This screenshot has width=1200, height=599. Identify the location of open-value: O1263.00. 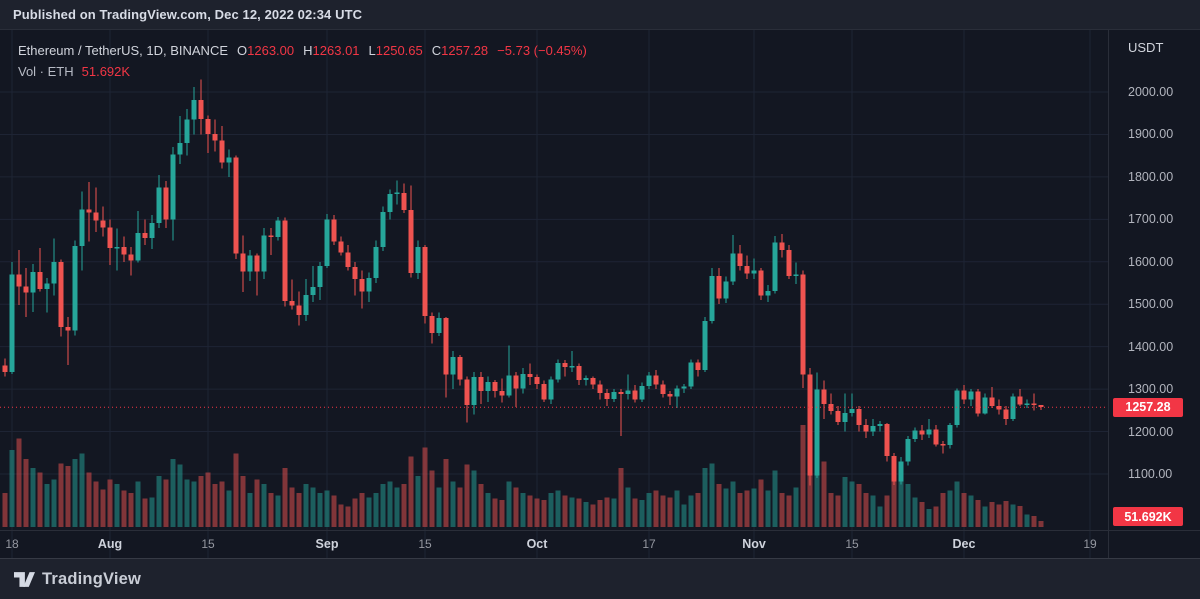
(266, 50).